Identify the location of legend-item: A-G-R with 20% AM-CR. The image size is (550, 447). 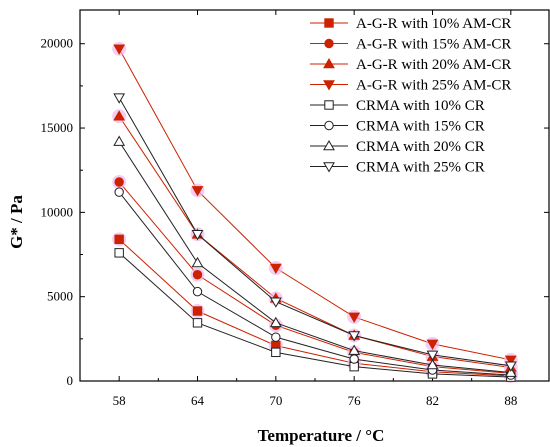
(410, 65).